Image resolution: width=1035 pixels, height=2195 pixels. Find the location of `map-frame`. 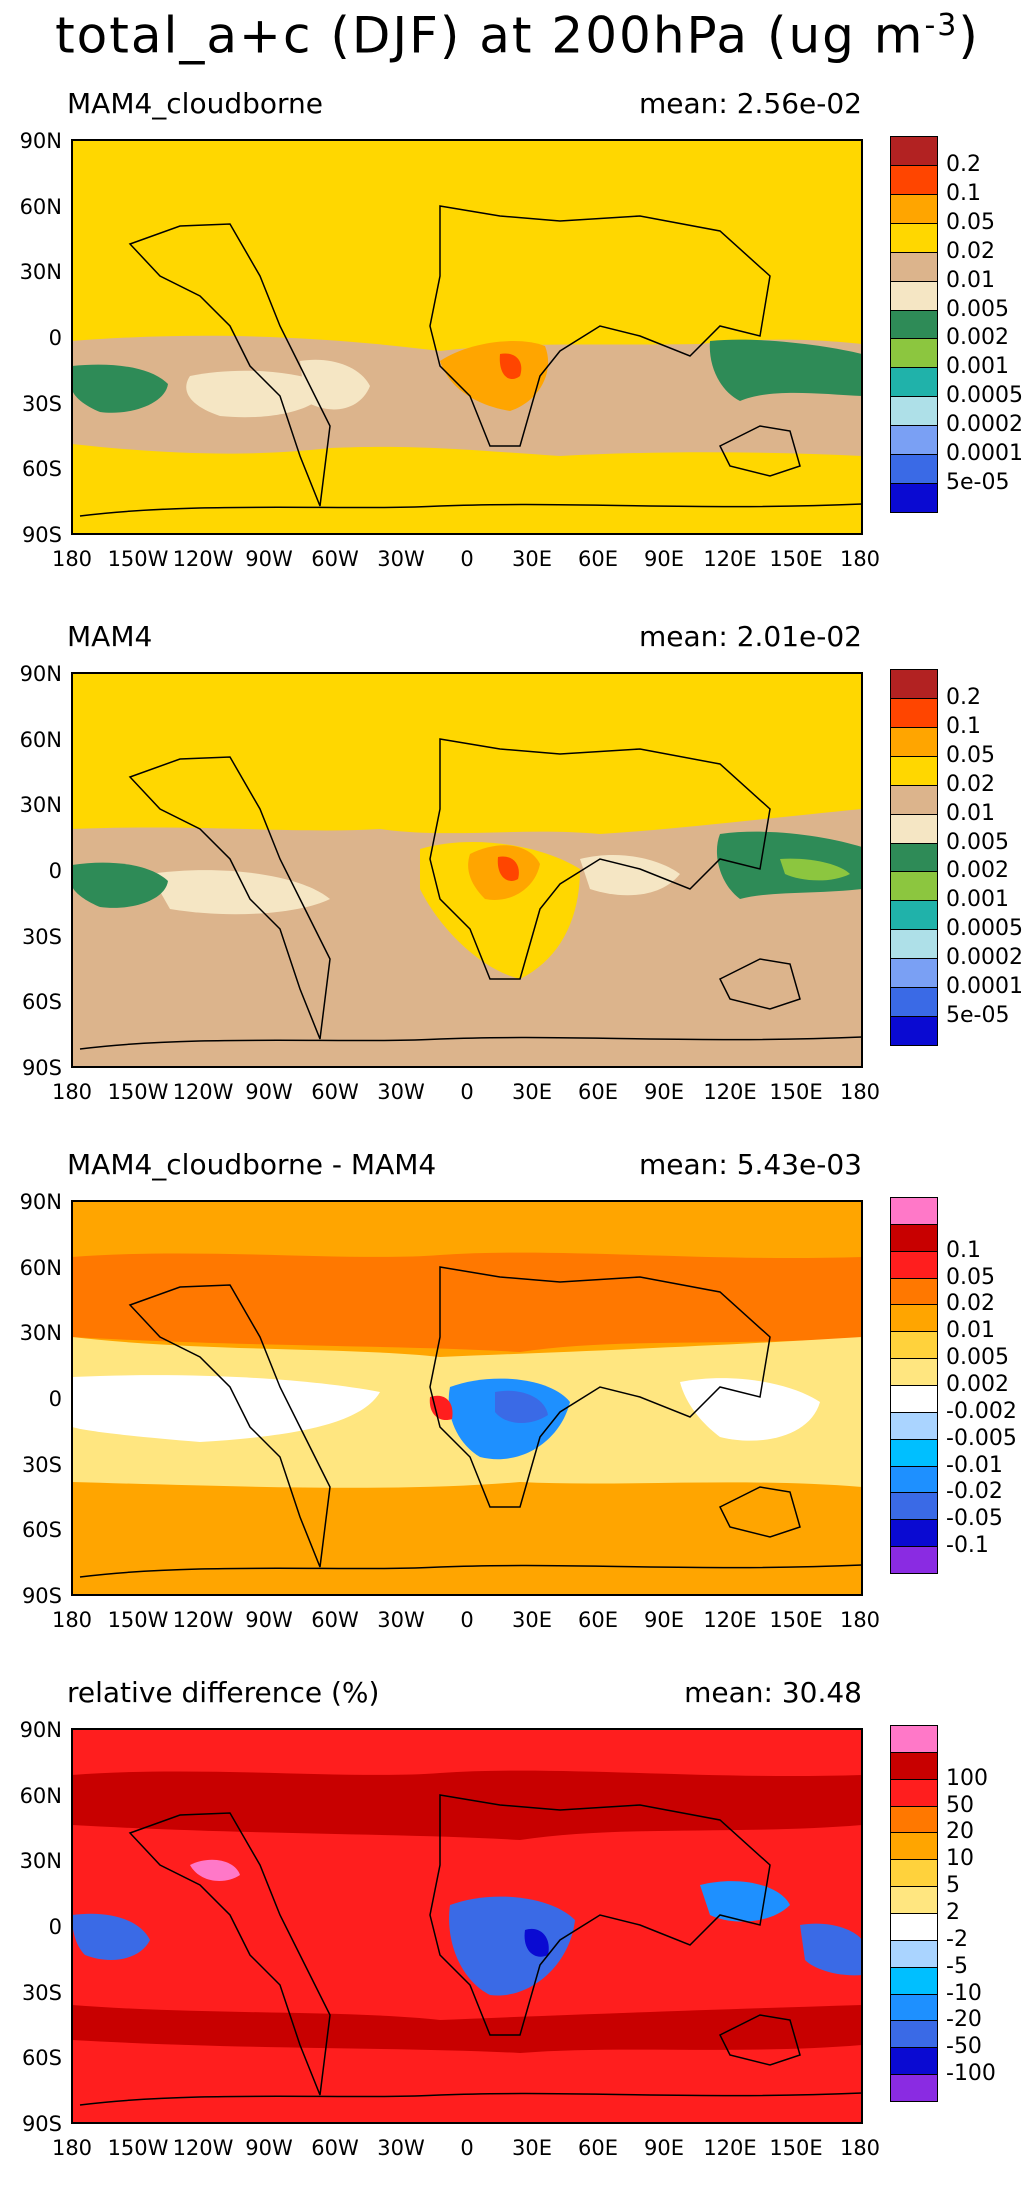

map-frame is located at coordinates (467, 1398).